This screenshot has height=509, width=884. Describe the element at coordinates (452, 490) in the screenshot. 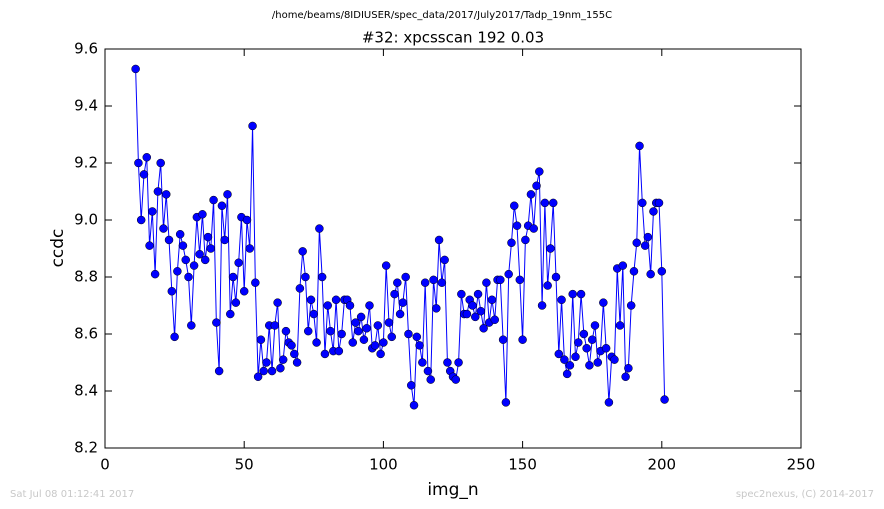

I see `x-axis-label: img_n` at that location.